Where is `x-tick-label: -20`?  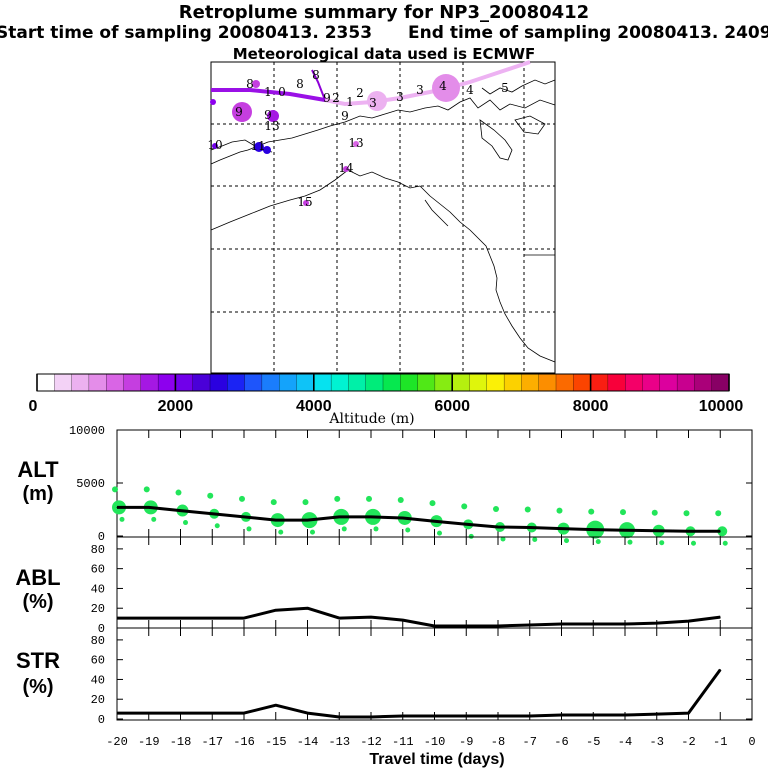 x-tick-label: -20 is located at coordinates (117, 742).